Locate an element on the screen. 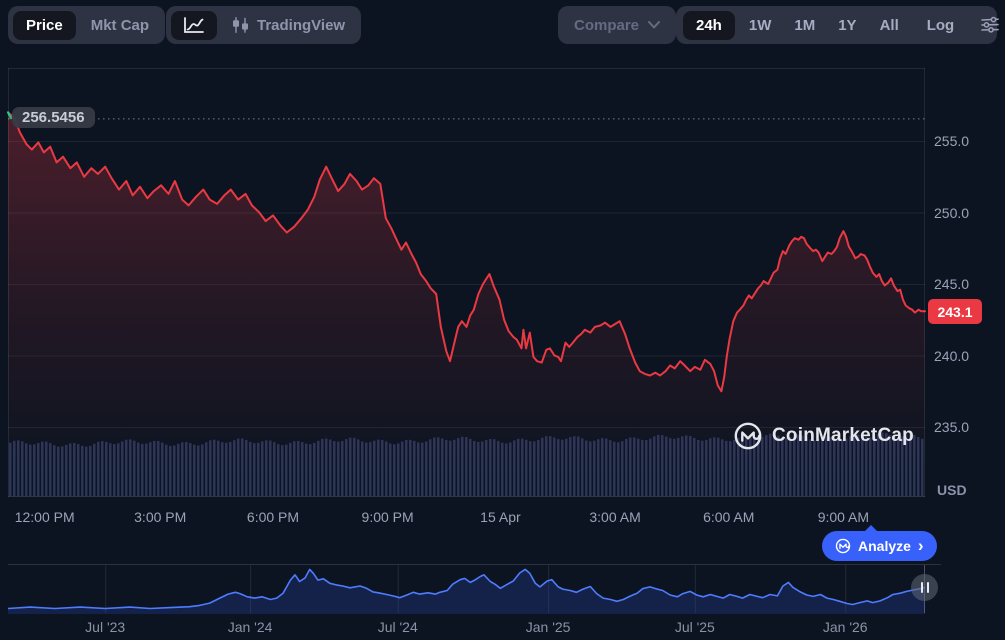 The image size is (1005, 640). compare-button: Compare is located at coordinates (617, 25).